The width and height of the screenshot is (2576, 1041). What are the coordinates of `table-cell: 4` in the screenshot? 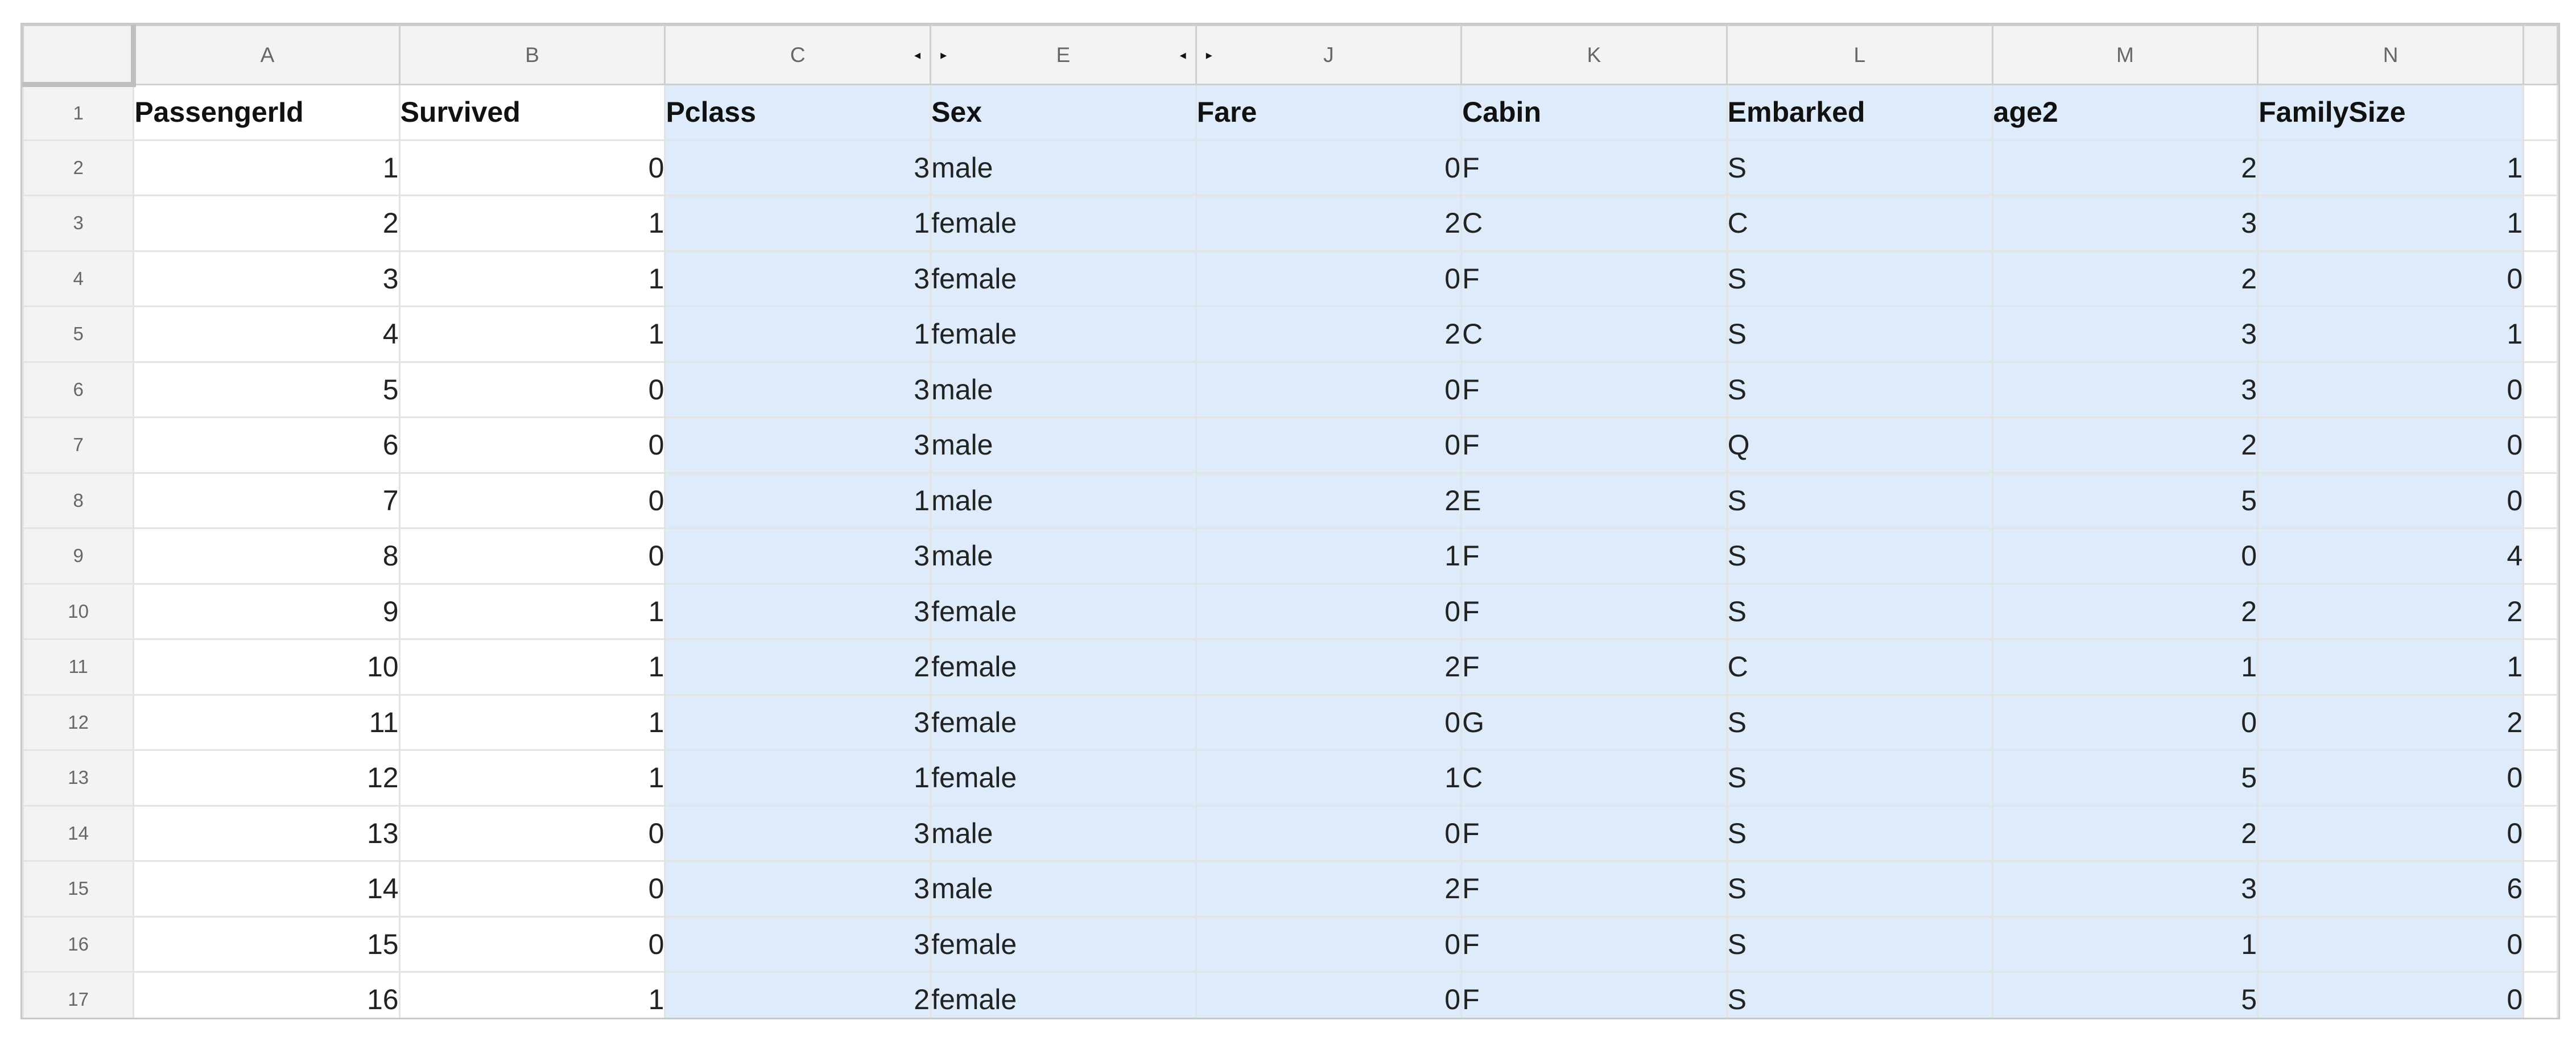 It's located at (2391, 556).